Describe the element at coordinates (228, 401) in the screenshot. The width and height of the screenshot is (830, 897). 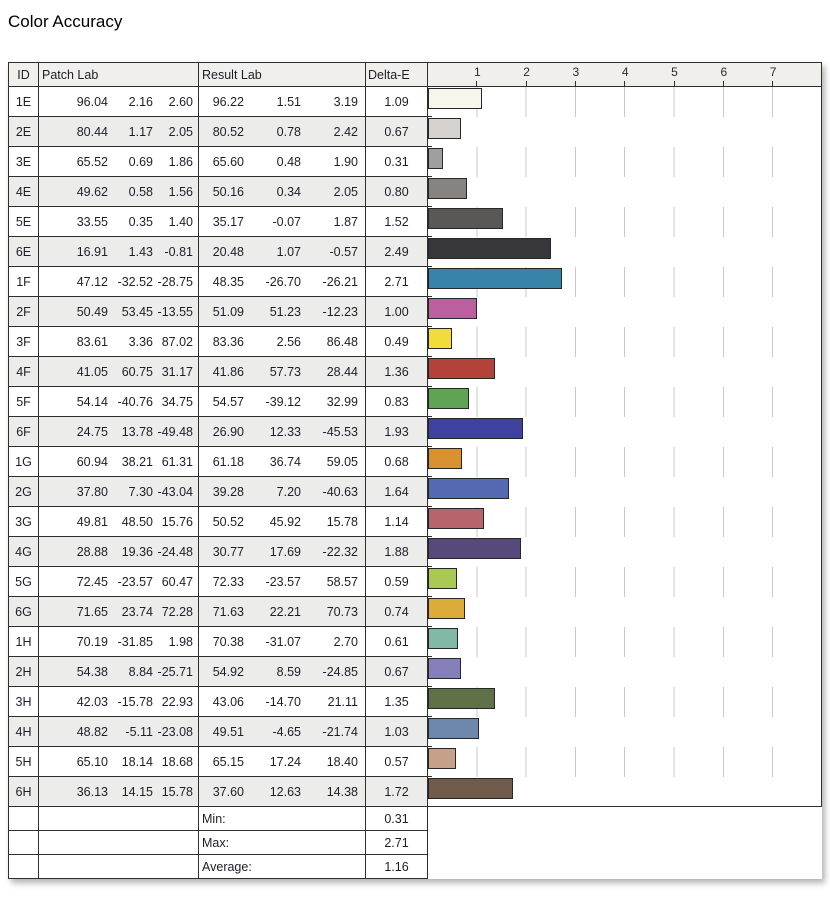
I see `result-lab-value: 54.57` at that location.